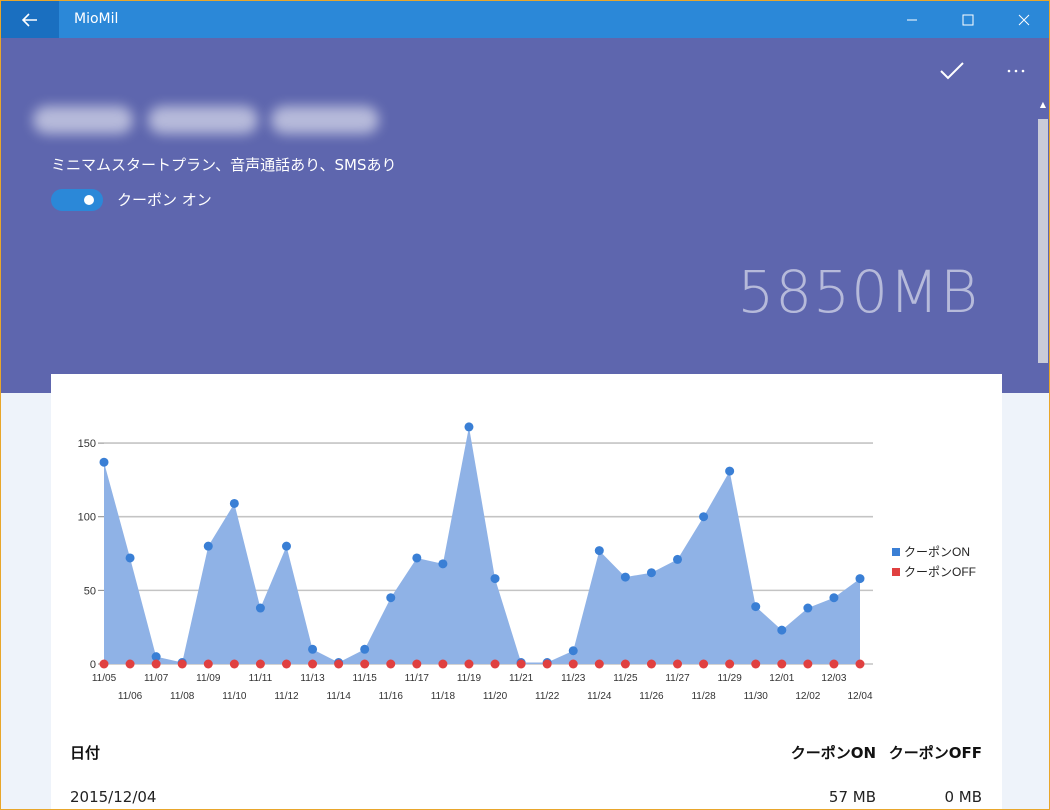 This screenshot has height=810, width=1050. What do you see at coordinates (391, 696) in the screenshot?
I see `x-tick-label: 11/16` at bounding box center [391, 696].